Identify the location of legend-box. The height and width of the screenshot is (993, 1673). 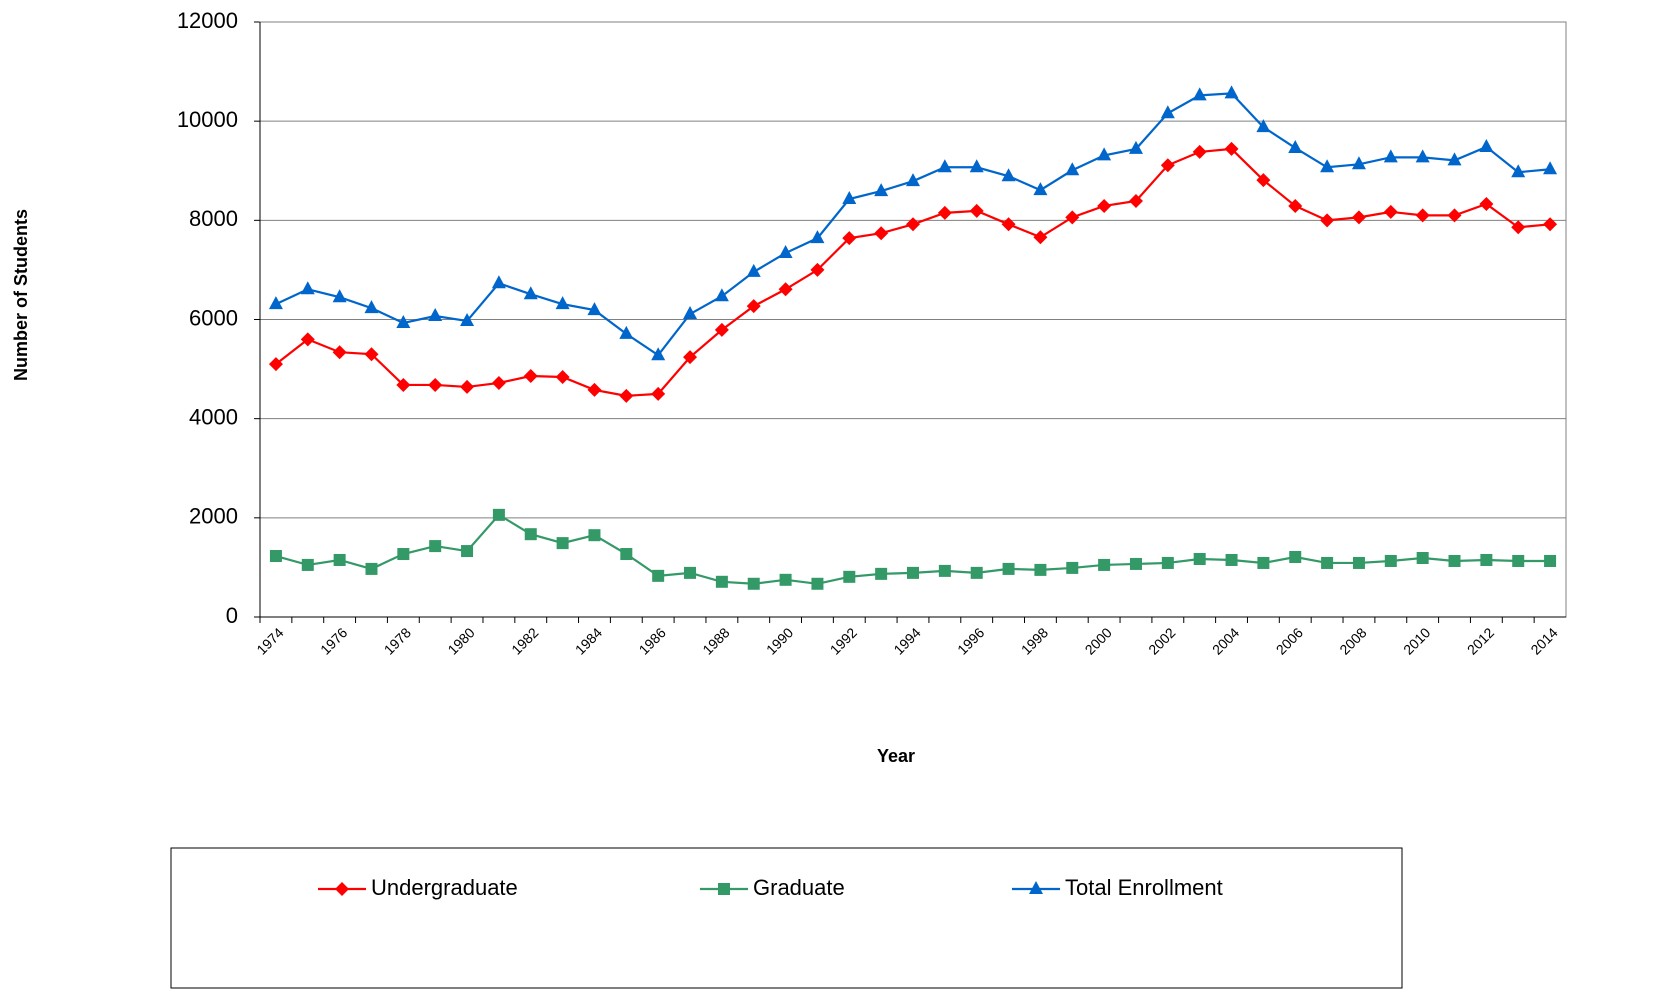
(786, 918).